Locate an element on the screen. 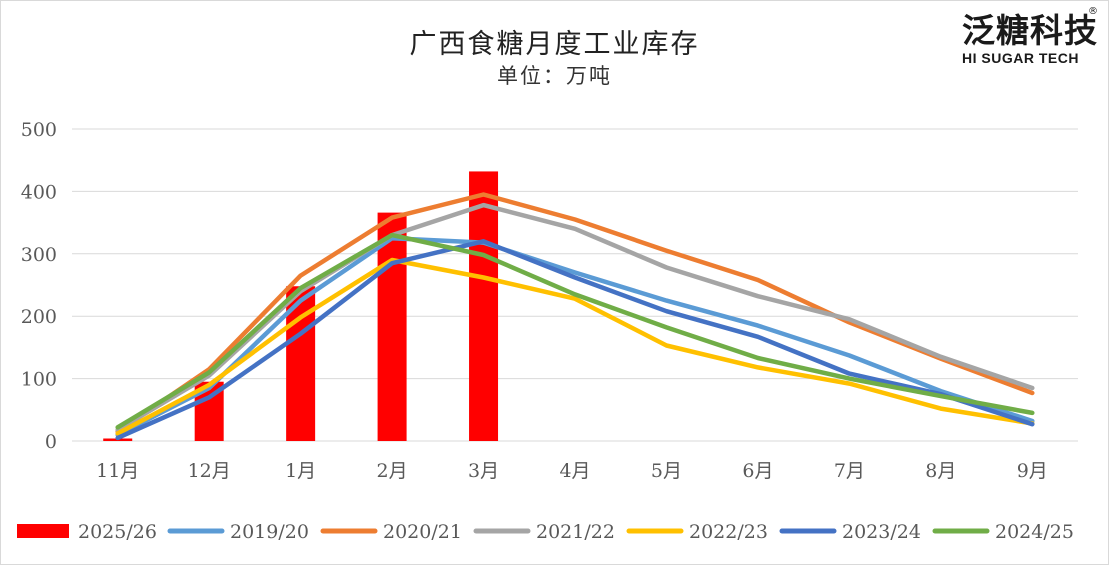 Image resolution: width=1109 pixels, height=565 pixels. x-tick-label: 12月 is located at coordinates (209, 471).